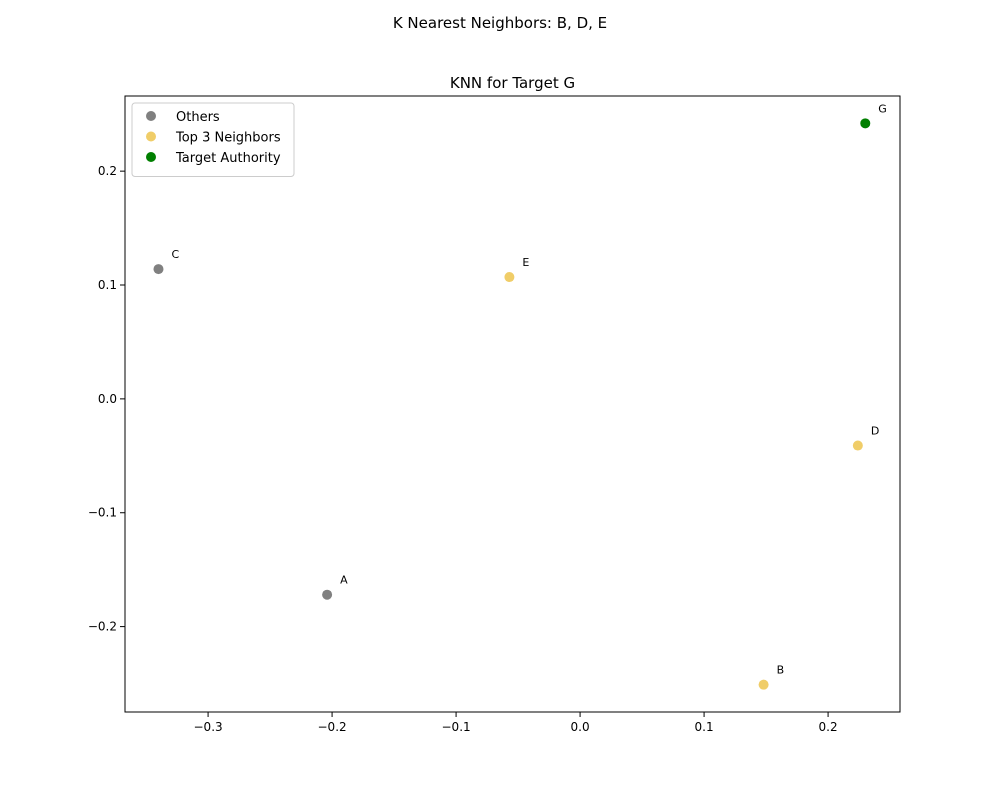  I want to click on y-tick-label: −0.2, so click(102, 627).